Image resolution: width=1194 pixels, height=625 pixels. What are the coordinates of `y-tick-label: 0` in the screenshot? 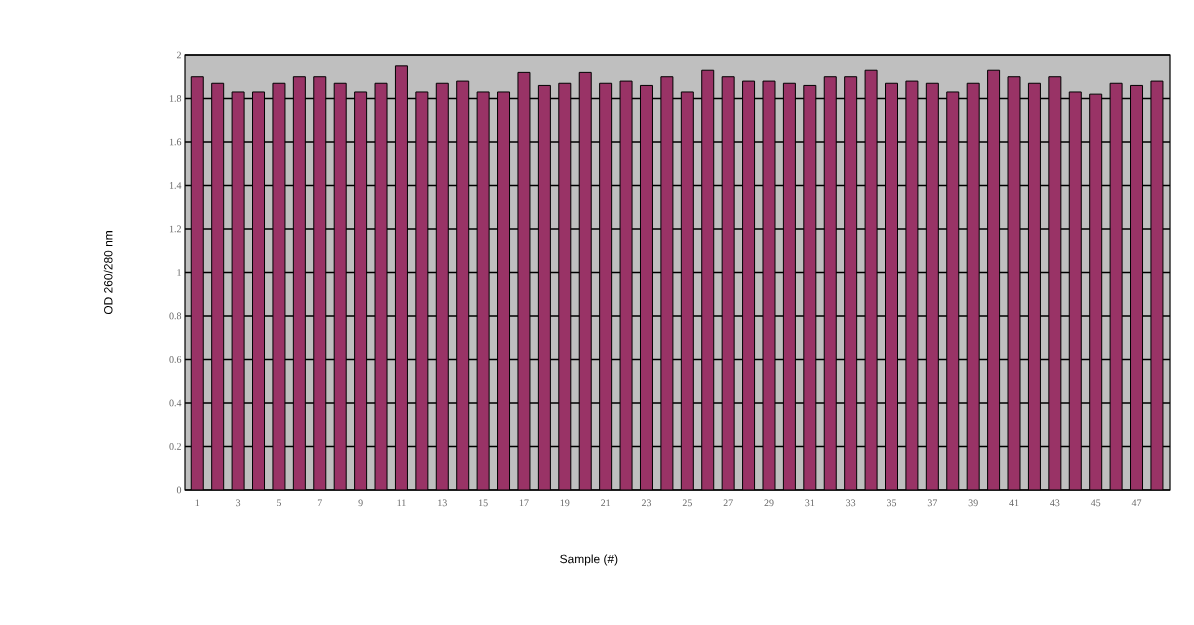 It's located at (179, 490).